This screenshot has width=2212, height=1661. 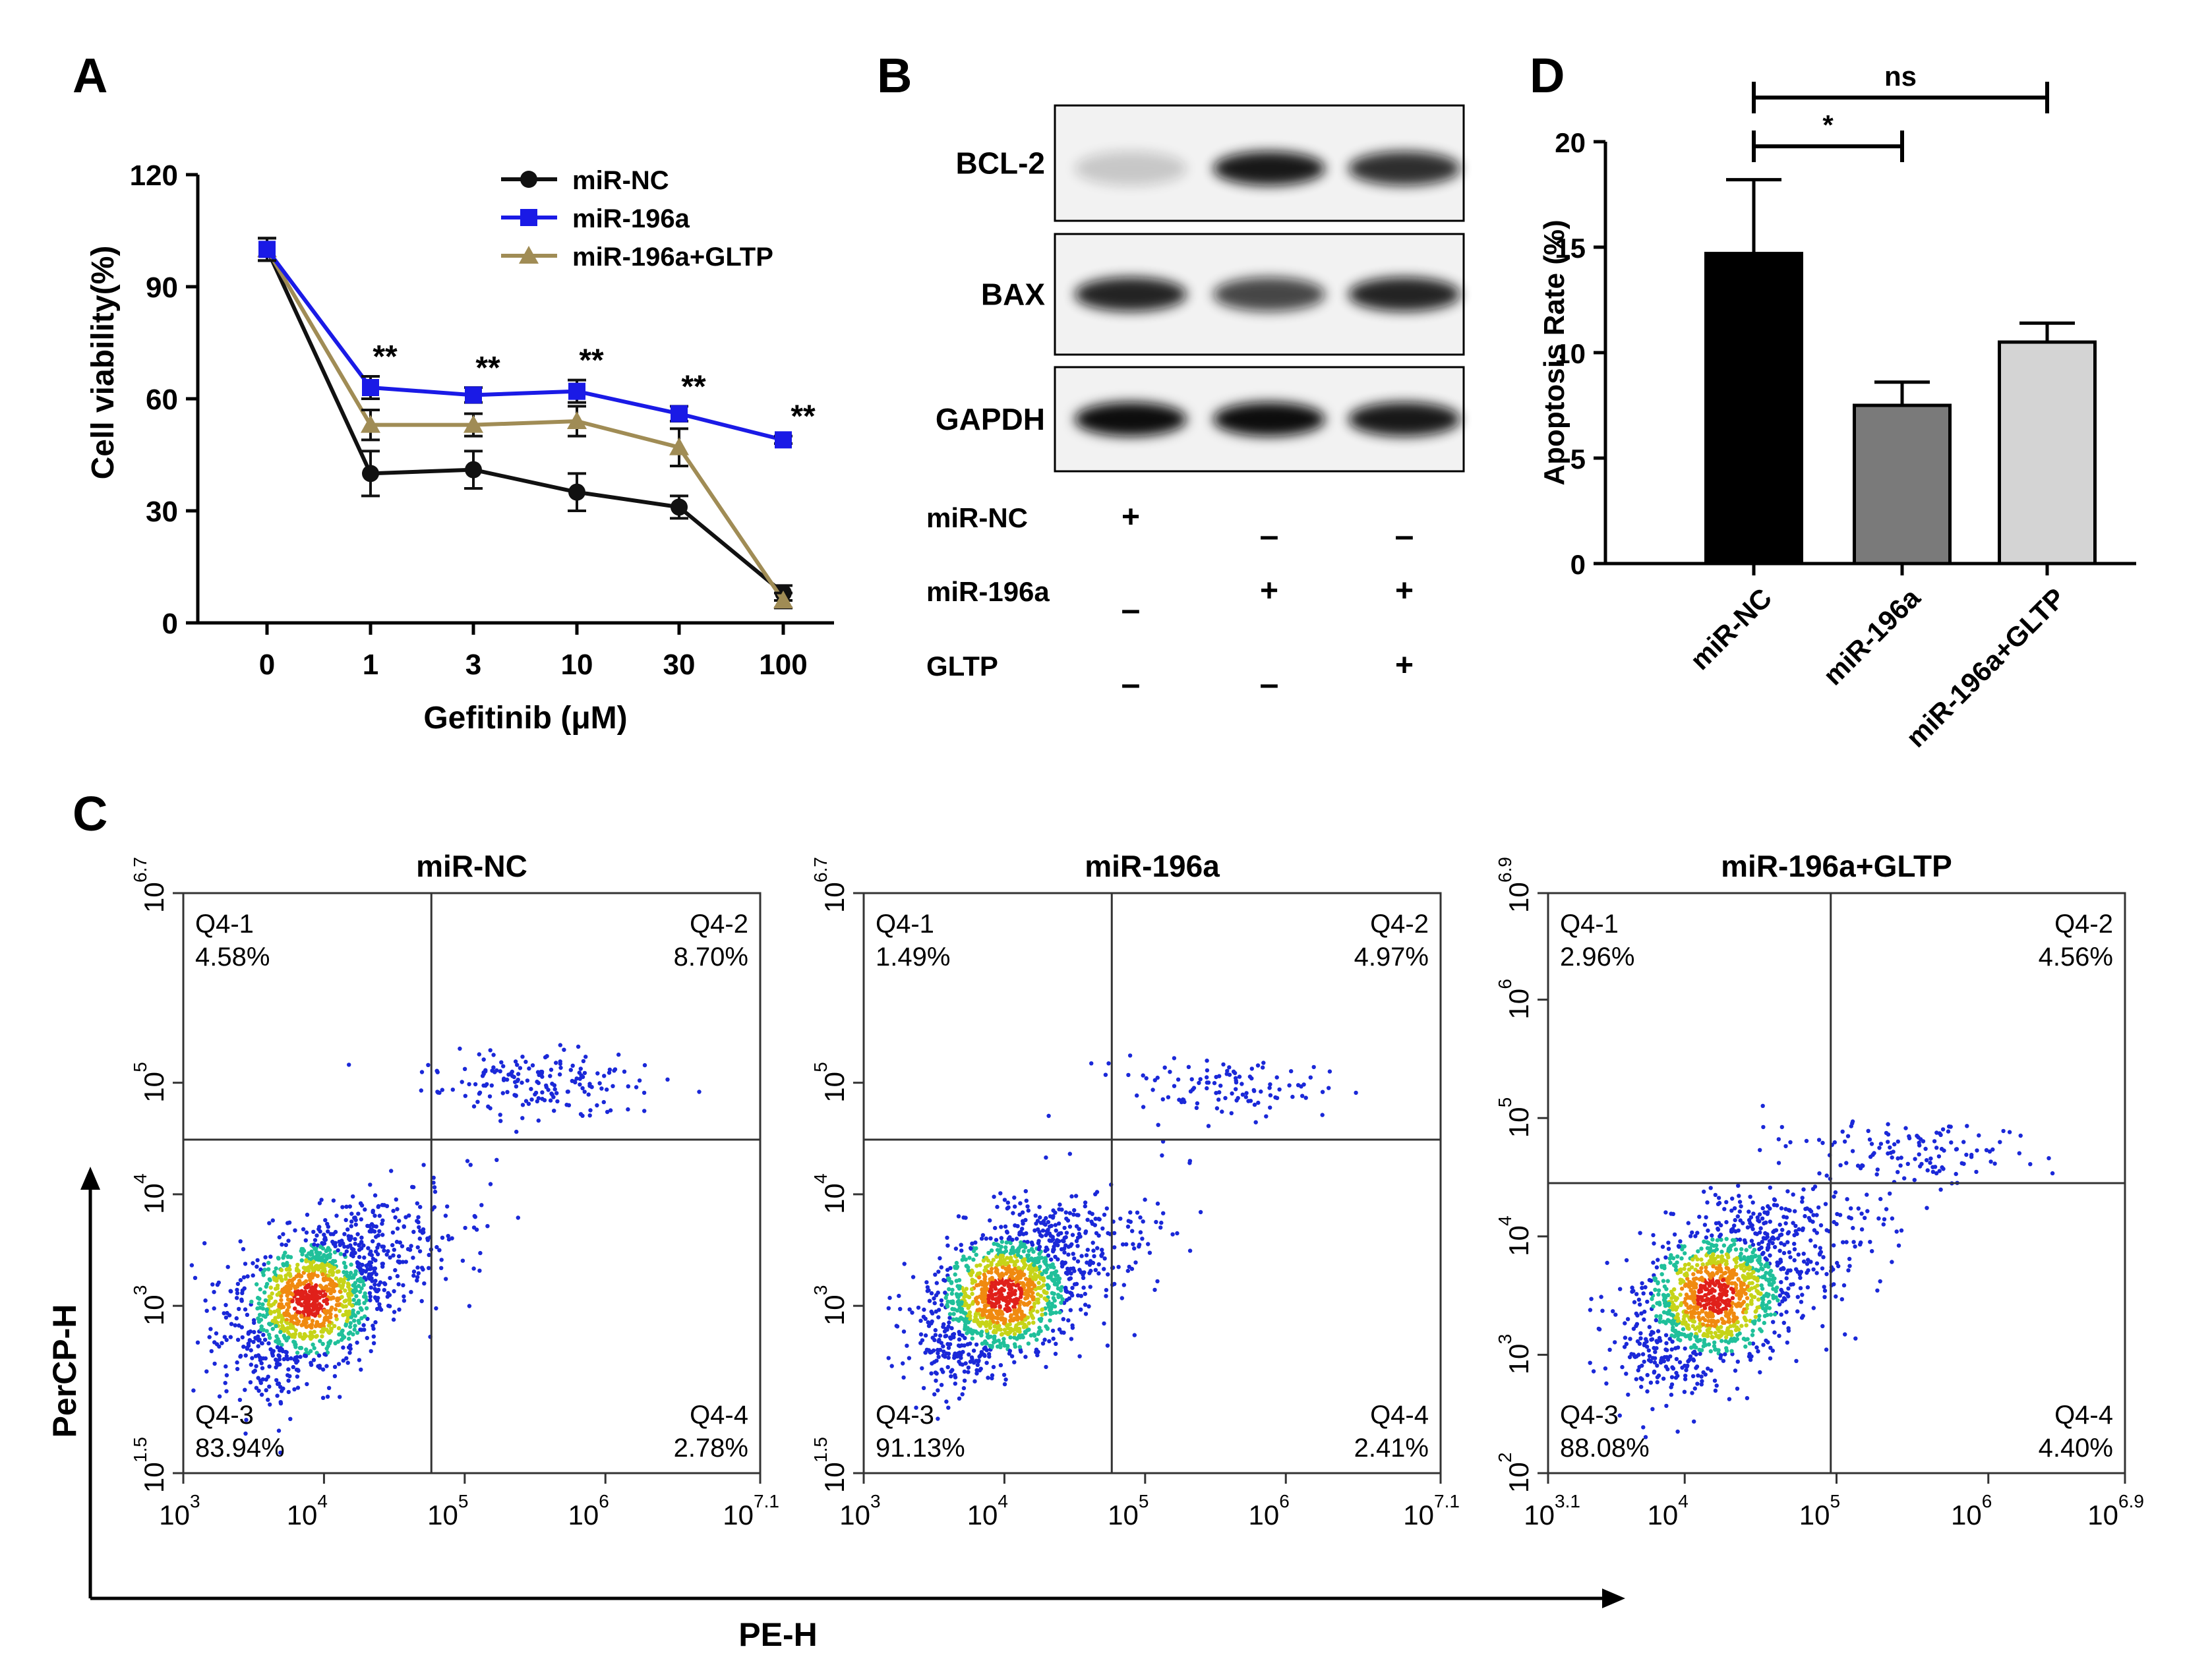 What do you see at coordinates (830, 1465) in the screenshot?
I see `flow-y-tick-label: 101.5` at bounding box center [830, 1465].